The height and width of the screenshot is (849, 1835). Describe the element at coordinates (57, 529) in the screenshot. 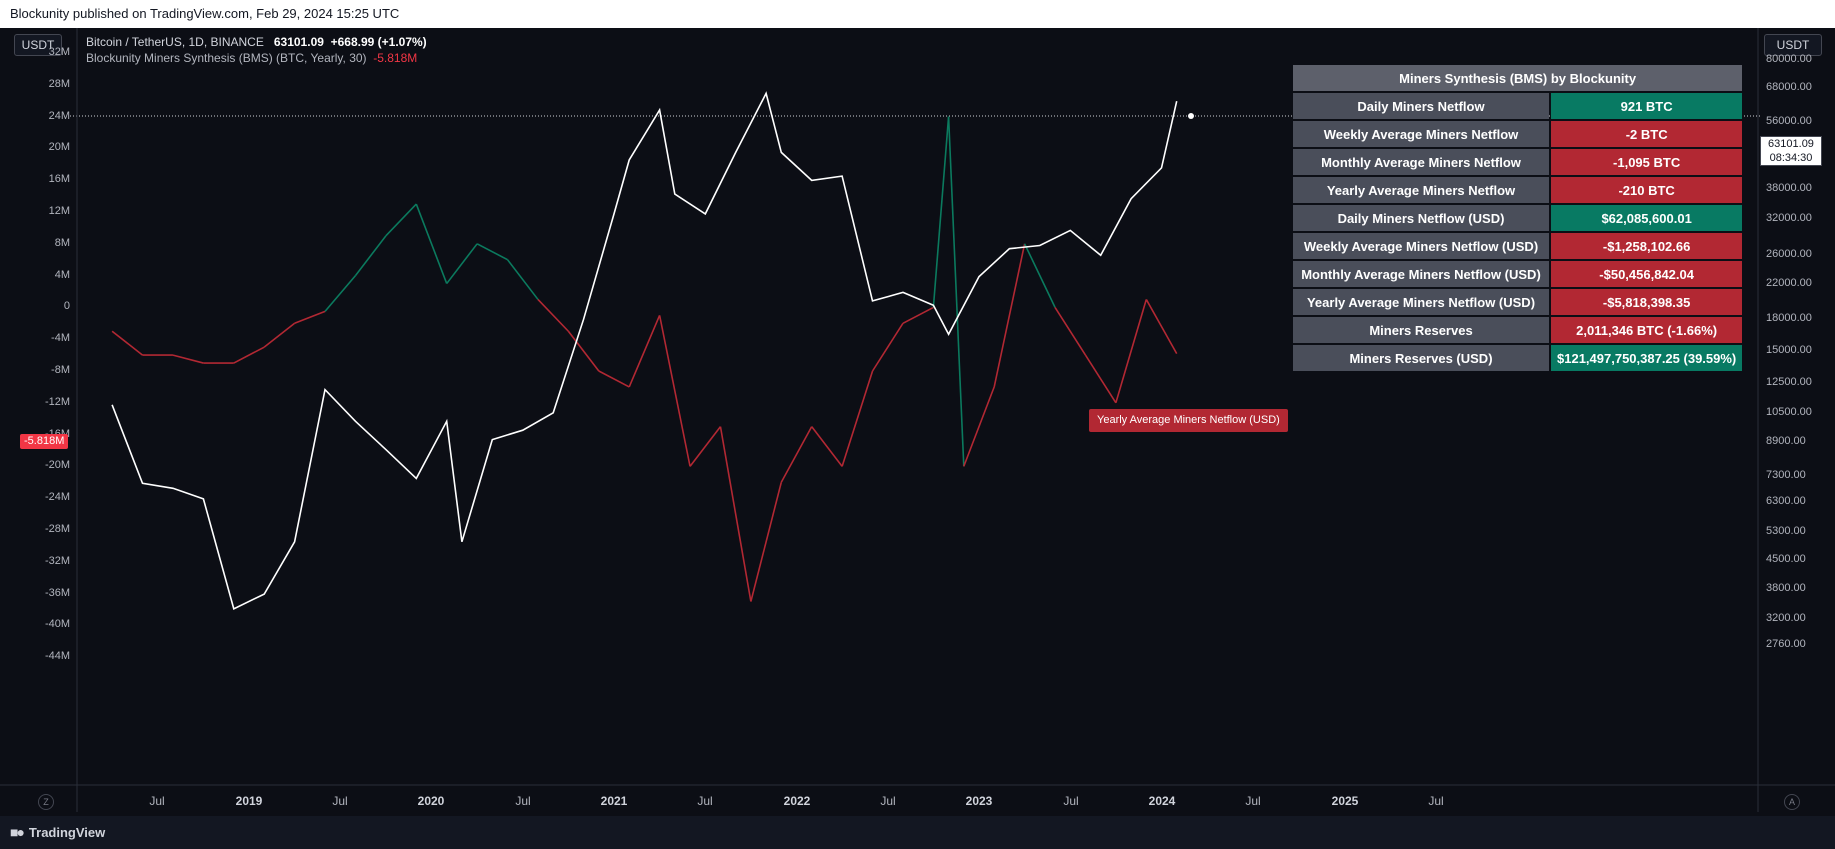

I see `left-axis-tick: -28M` at that location.